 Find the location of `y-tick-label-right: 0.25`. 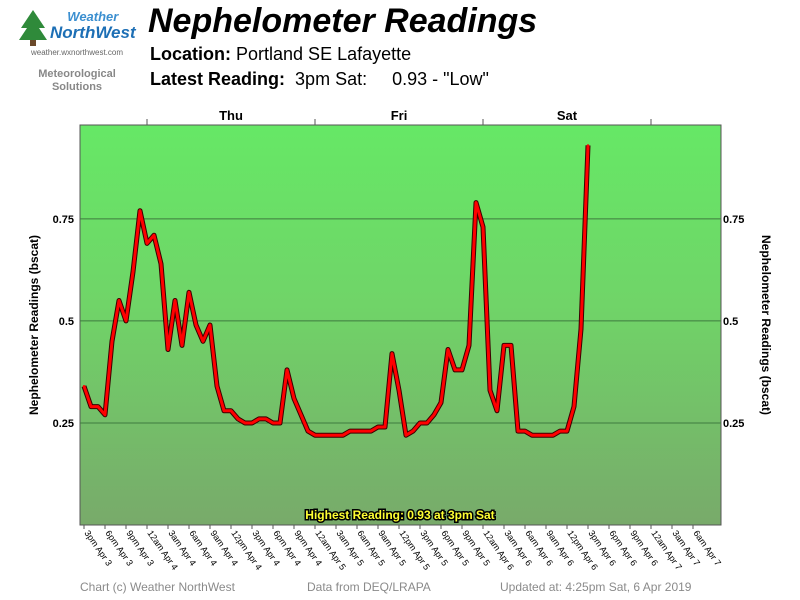

y-tick-label-right: 0.25 is located at coordinates (733, 424).